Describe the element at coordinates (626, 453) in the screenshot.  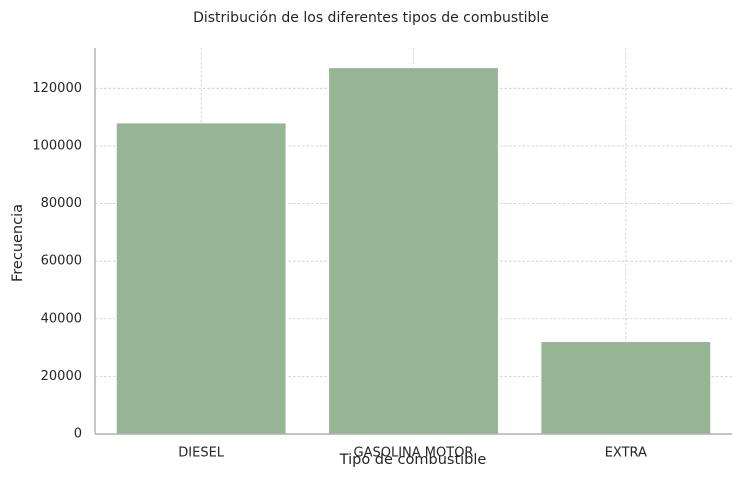
I see `x-tick-label: EXTRA` at that location.